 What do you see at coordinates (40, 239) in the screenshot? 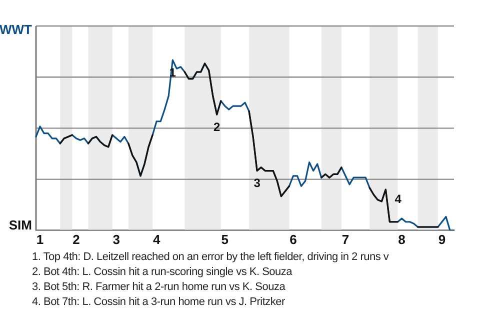
I see `x-tick-label: 1` at bounding box center [40, 239].